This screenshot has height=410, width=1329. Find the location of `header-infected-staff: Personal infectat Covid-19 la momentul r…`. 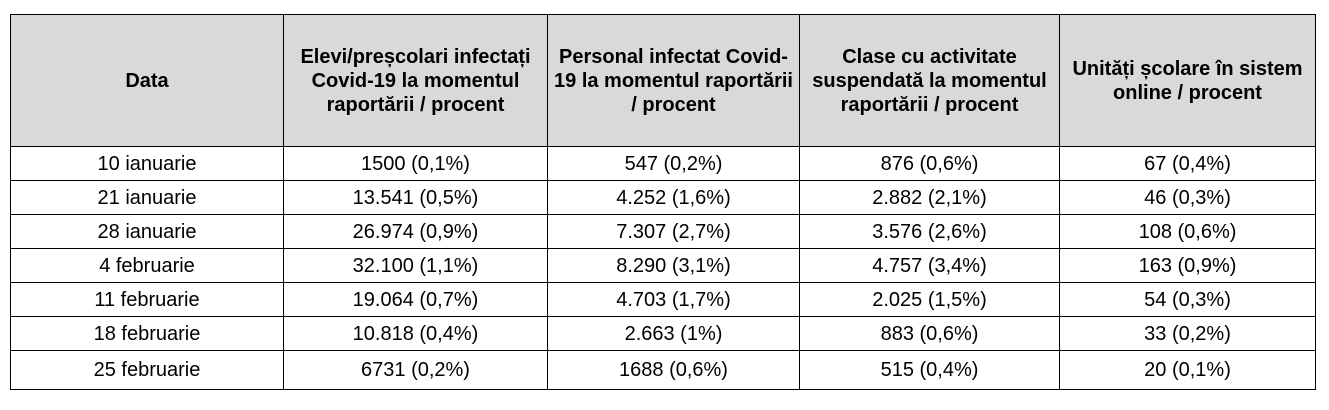

header-infected-staff: Personal infectat Covid-19 la momentul r… is located at coordinates (673, 80).